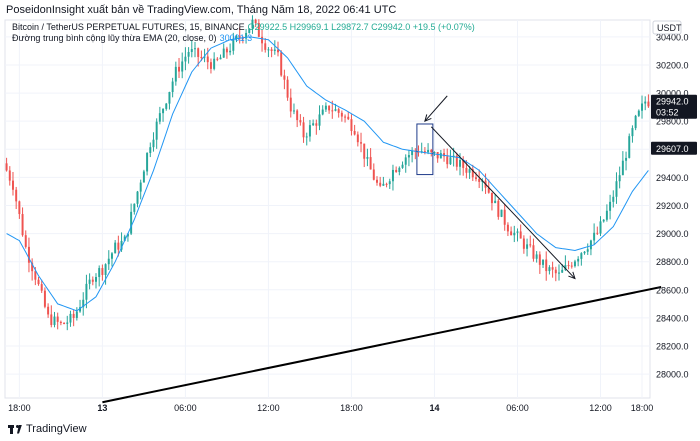 The image size is (700, 441). What do you see at coordinates (425, 149) in the screenshot?
I see `highlight-box` at bounding box center [425, 149].